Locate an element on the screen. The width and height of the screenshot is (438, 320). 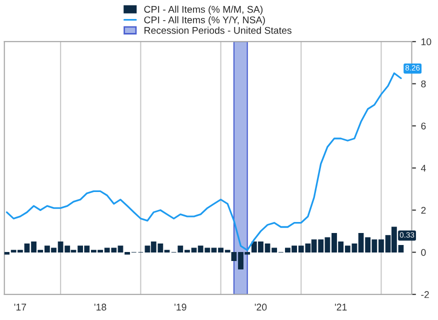
y-tick-label: 0 is located at coordinates (423, 252).